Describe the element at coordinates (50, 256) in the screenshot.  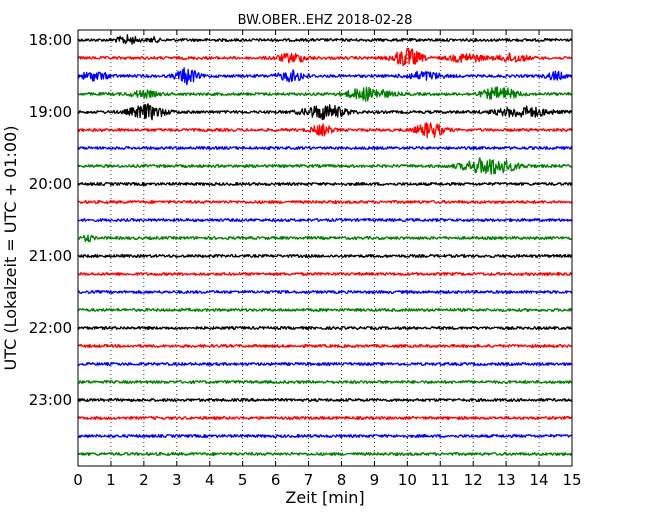
I see `y-tick-label: 21:00` at that location.